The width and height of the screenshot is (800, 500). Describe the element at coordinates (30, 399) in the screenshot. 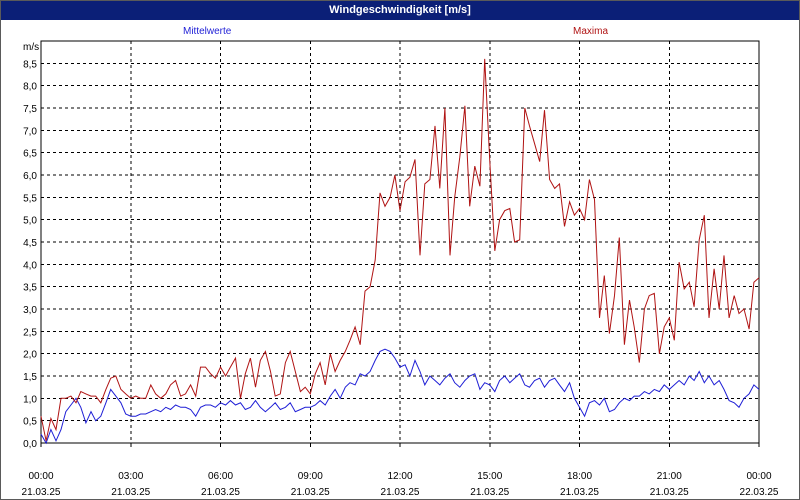

I see `y-tick-label: 1,0` at that location.